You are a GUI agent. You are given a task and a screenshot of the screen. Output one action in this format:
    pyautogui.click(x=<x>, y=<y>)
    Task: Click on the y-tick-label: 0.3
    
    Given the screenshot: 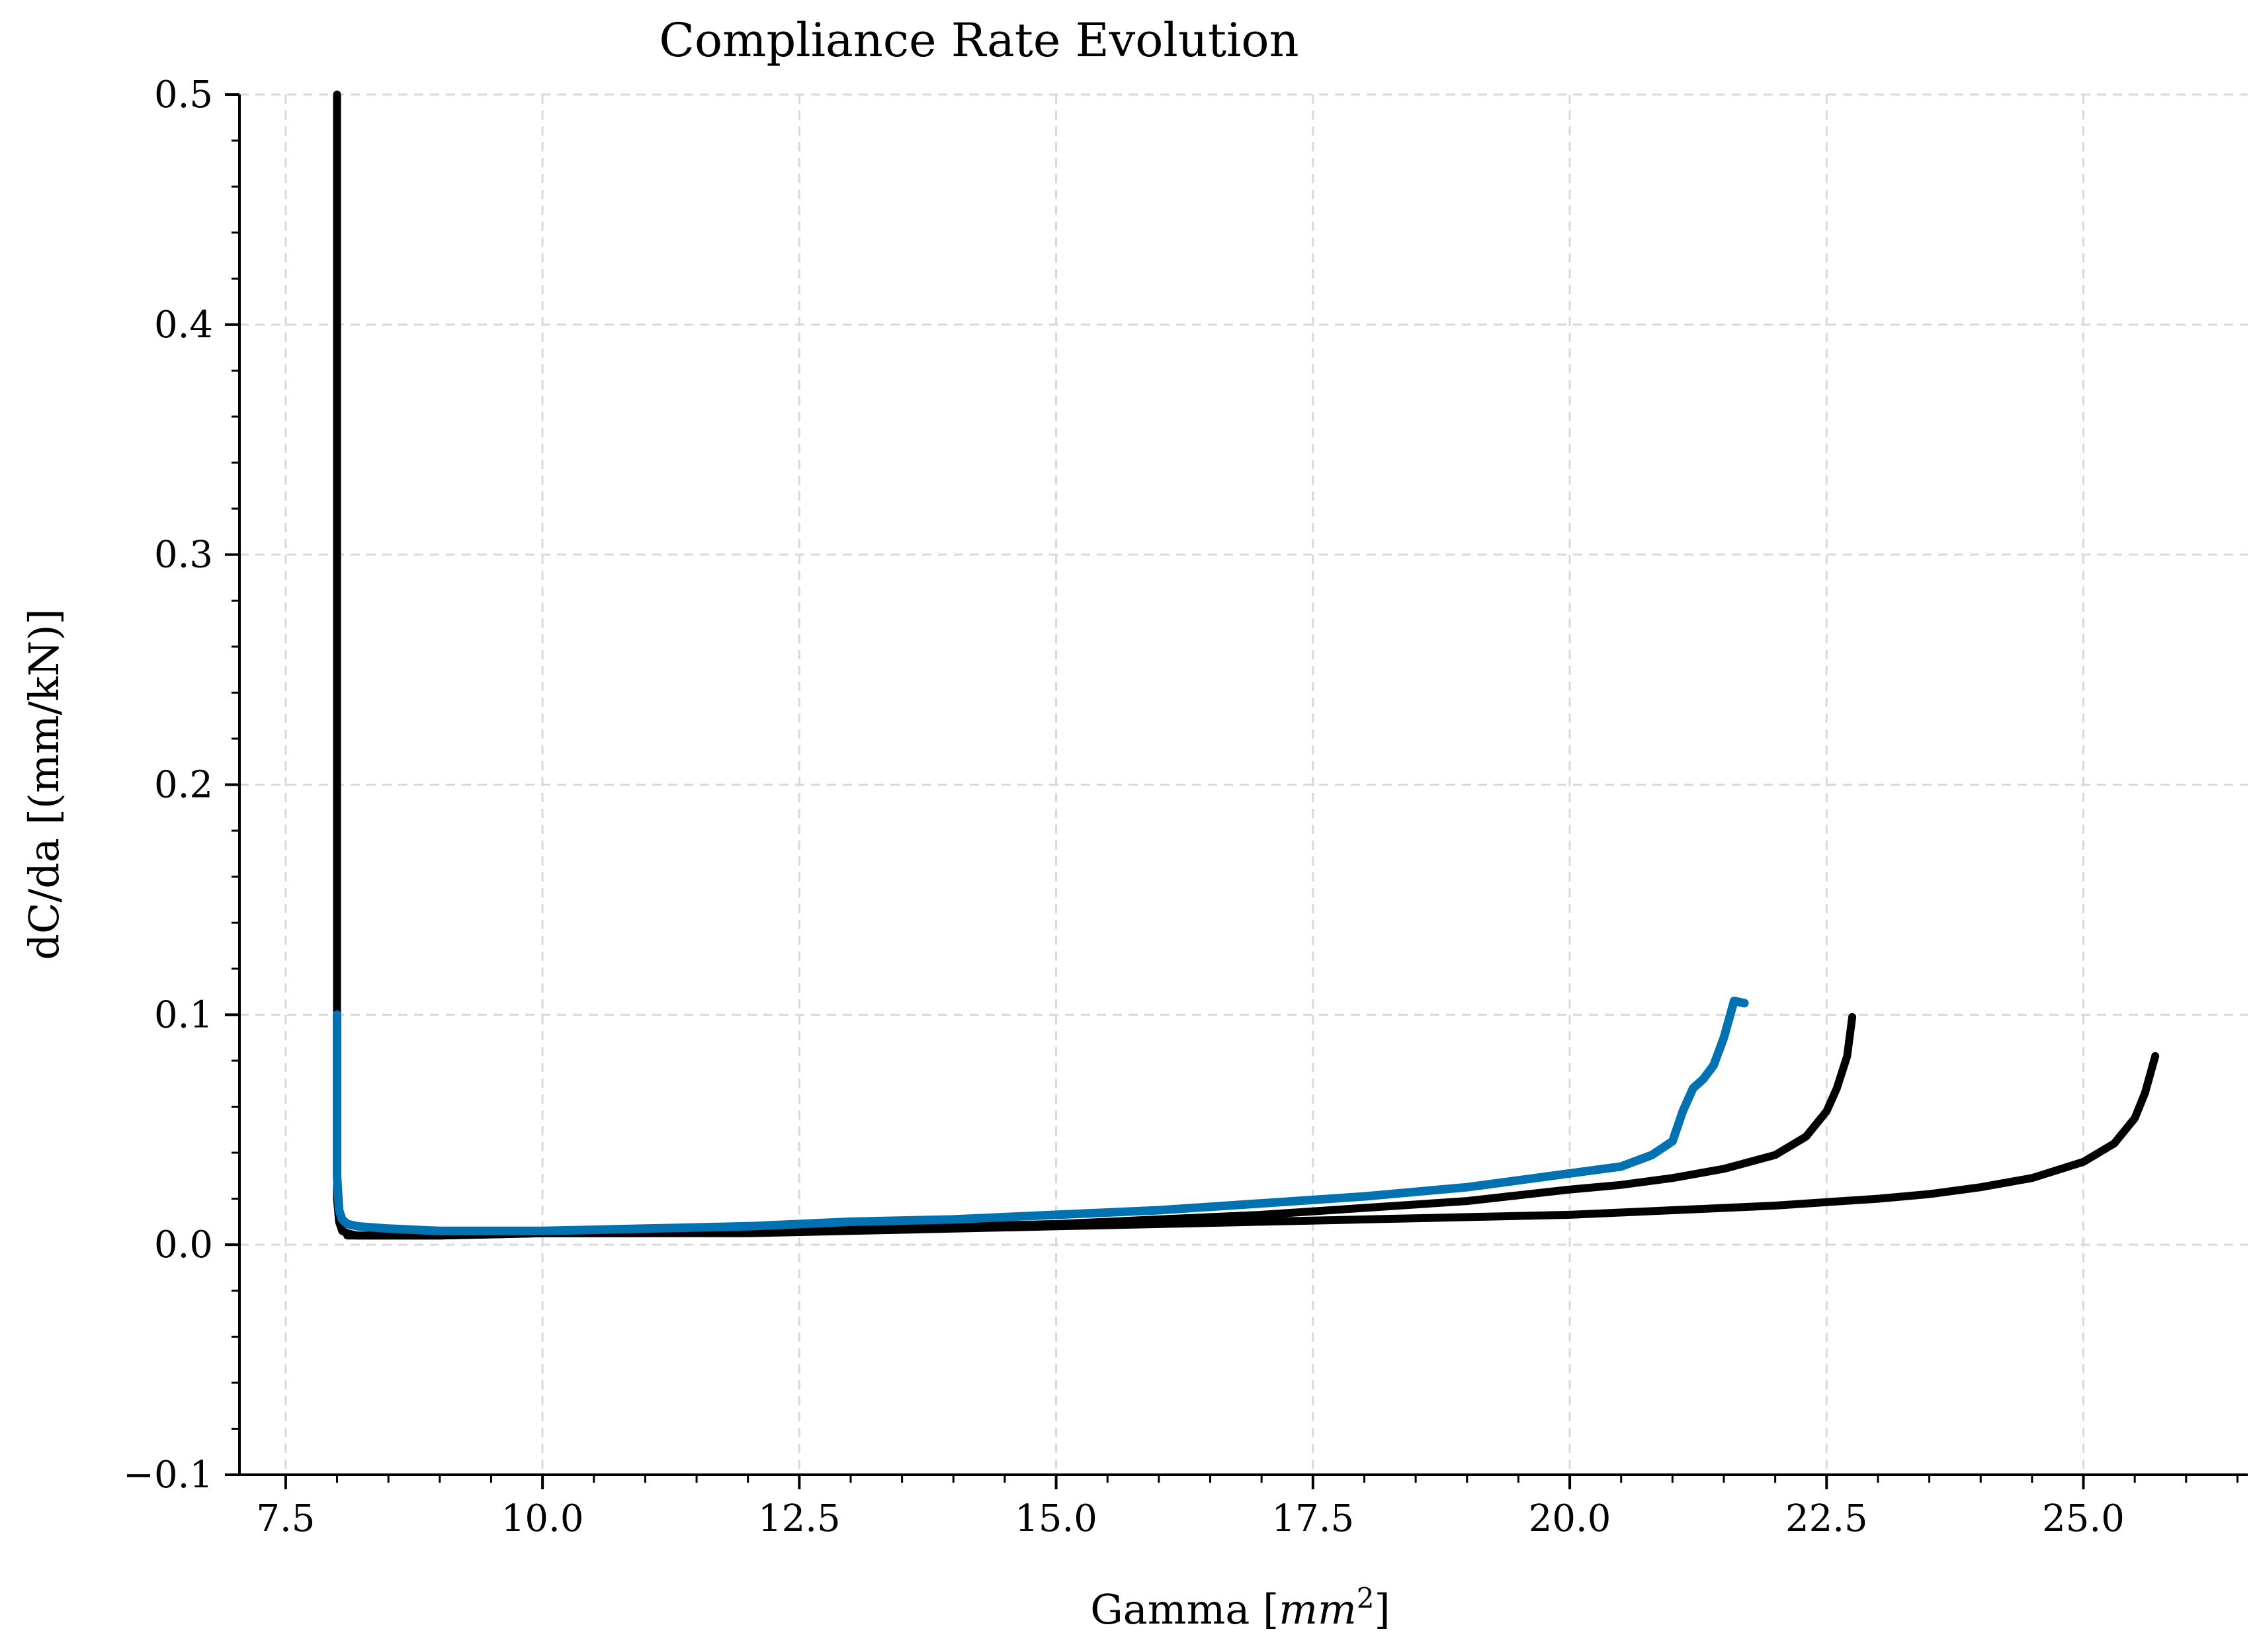 What is the action you would take?
    pyautogui.click(x=183, y=555)
    